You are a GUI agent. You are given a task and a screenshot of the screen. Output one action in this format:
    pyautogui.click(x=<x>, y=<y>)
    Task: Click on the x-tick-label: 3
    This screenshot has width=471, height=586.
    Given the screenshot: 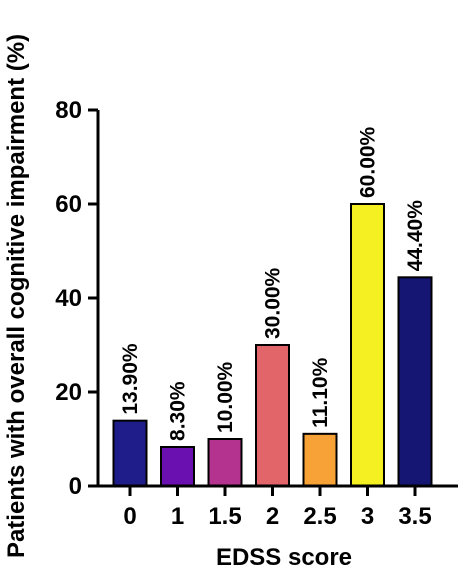 What is the action you would take?
    pyautogui.click(x=367, y=516)
    